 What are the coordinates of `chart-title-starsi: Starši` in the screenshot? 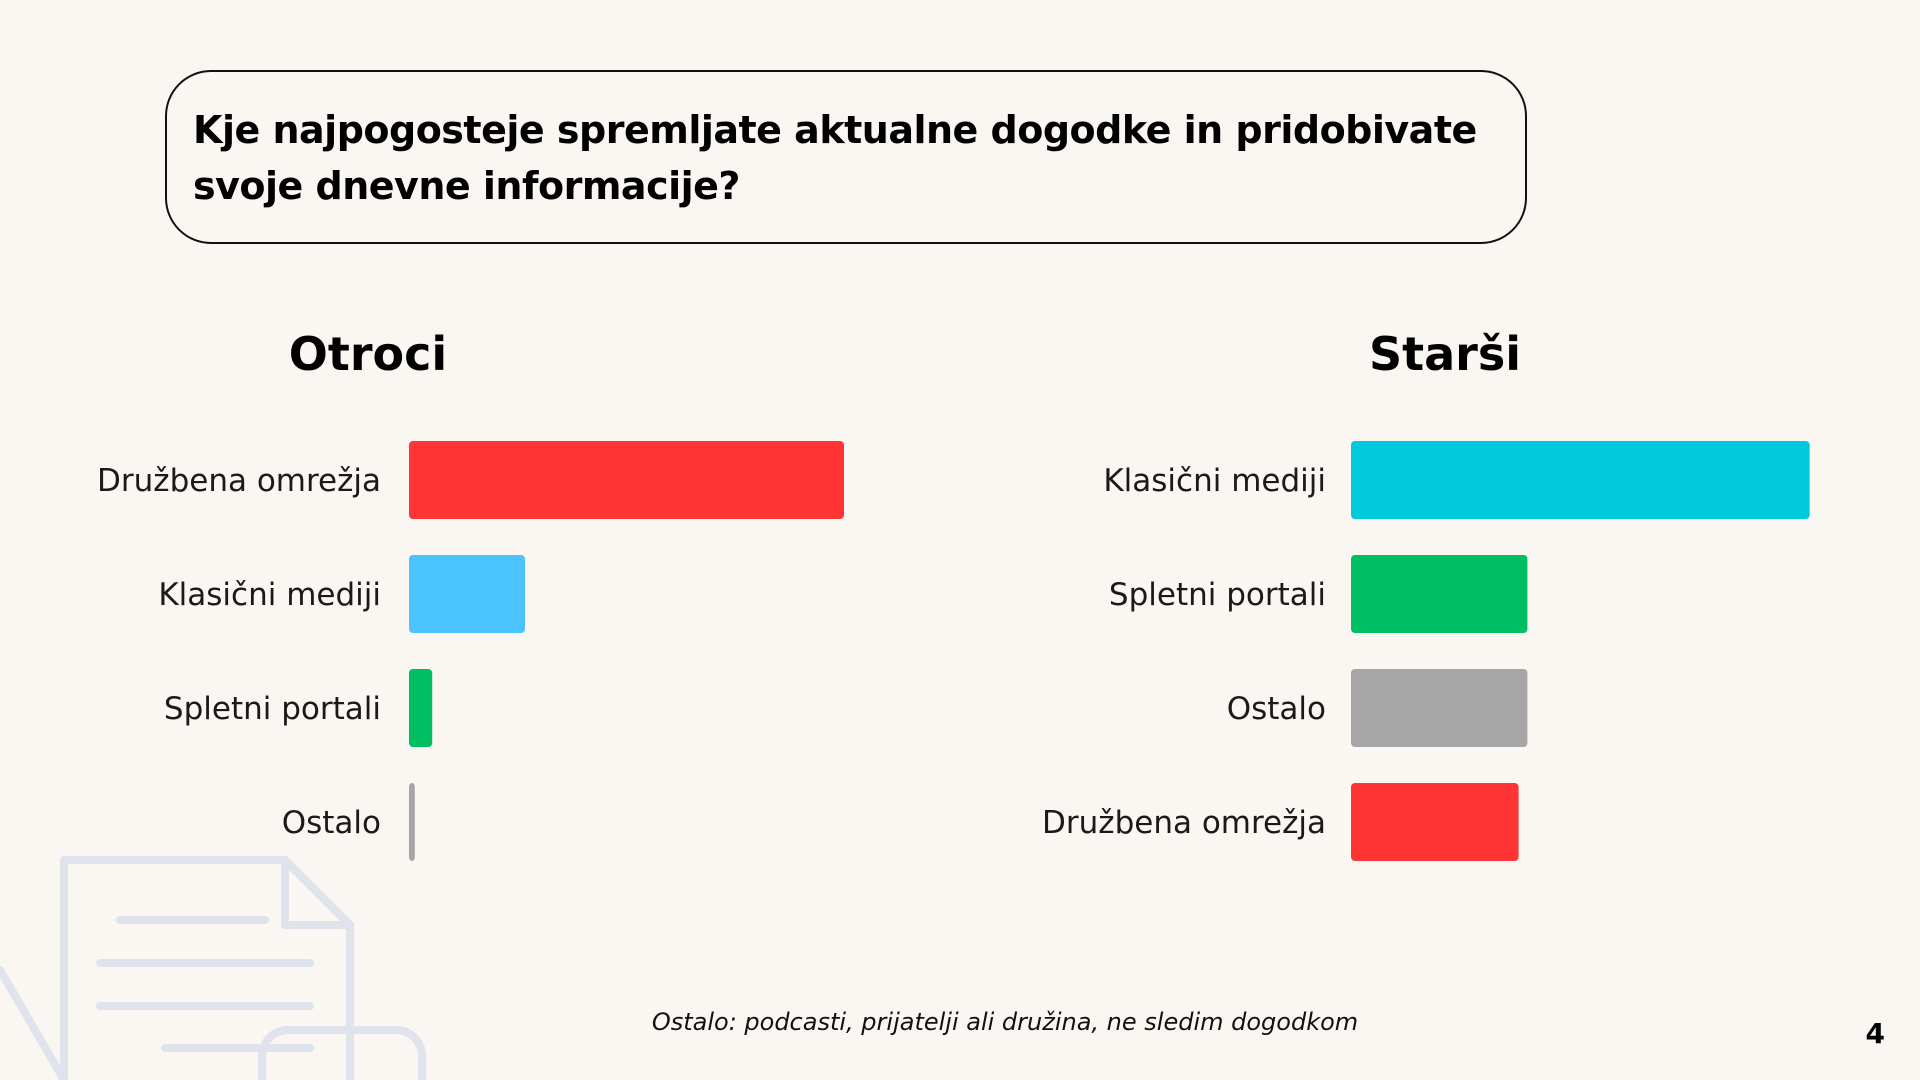 It's located at (1445, 354).